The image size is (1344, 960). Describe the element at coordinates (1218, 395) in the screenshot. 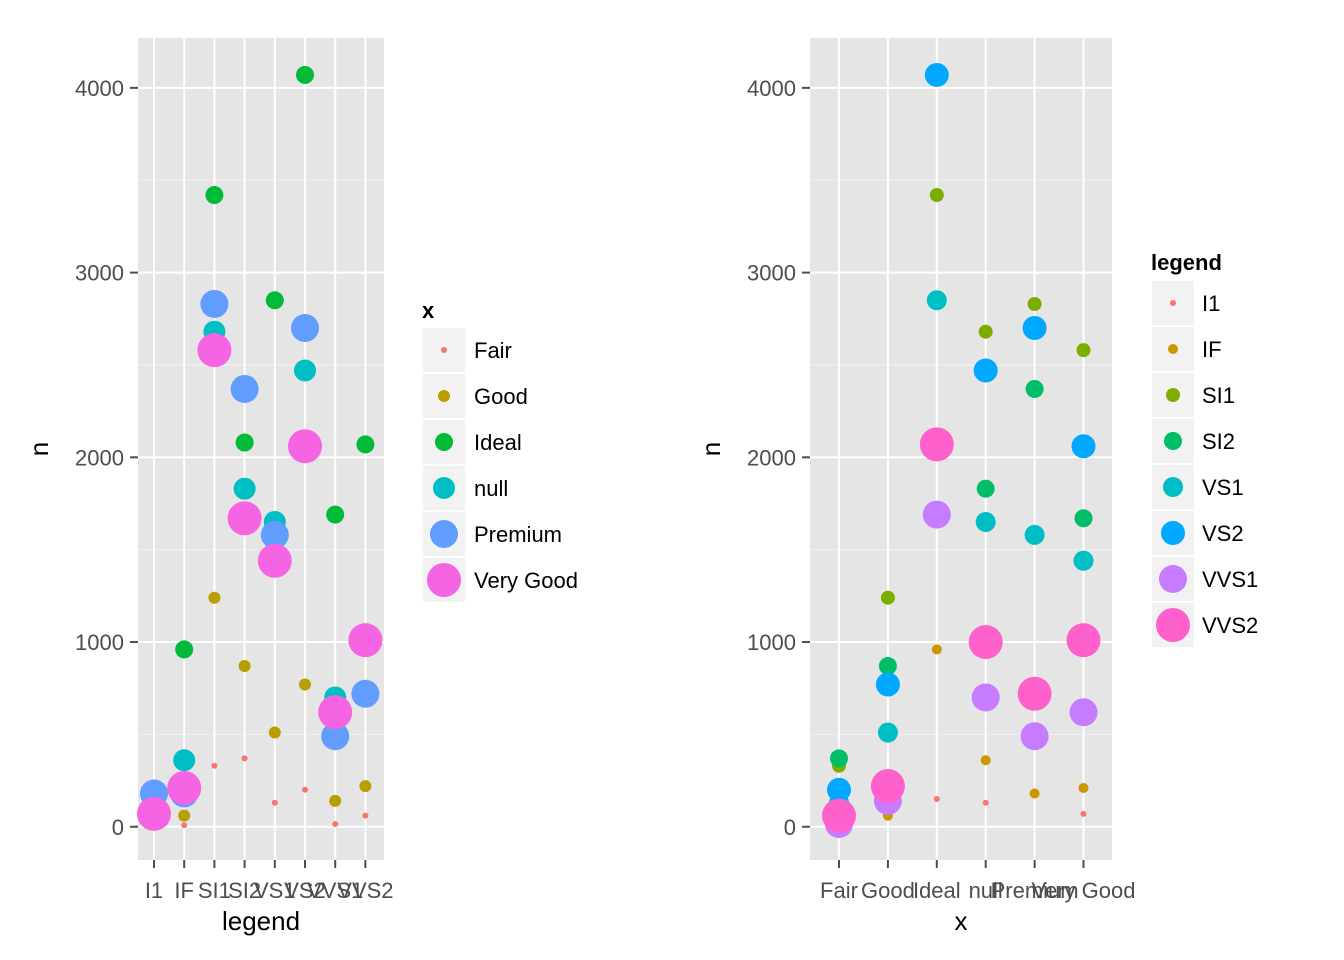

I see `legend-label: SI1` at that location.